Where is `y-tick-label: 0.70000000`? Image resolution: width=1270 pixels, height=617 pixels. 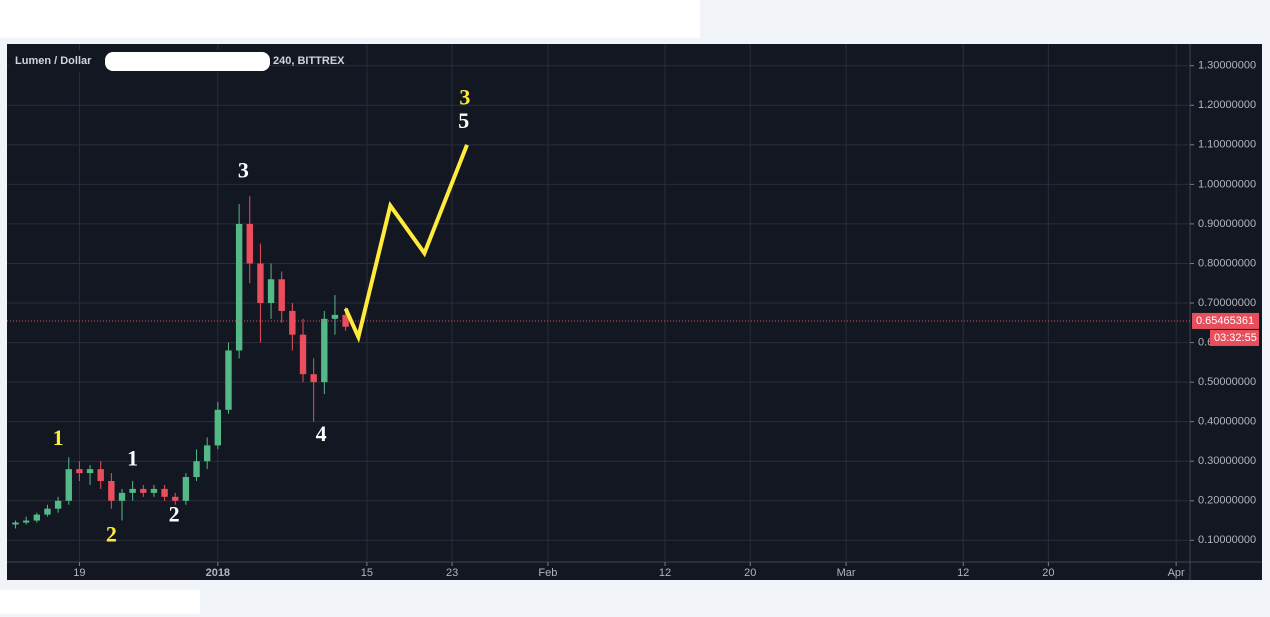 y-tick-label: 0.70000000 is located at coordinates (1227, 303).